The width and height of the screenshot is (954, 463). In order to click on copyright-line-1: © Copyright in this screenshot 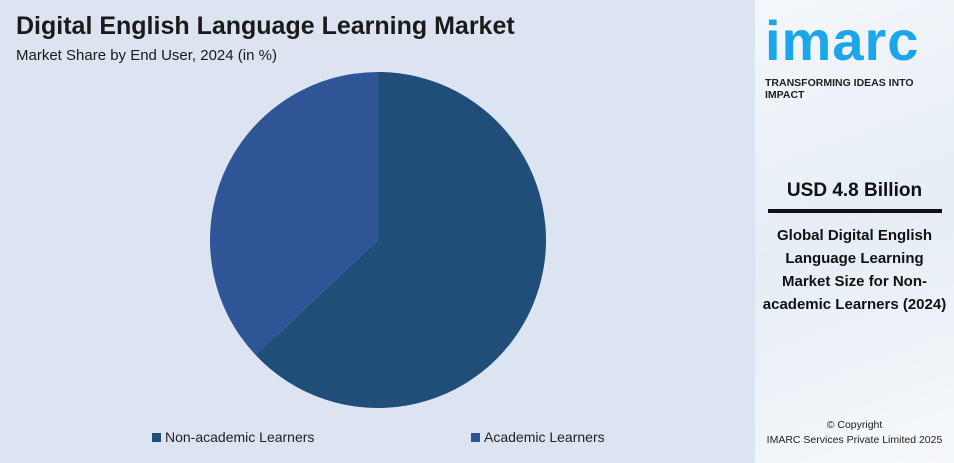, I will do `click(854, 425)`.